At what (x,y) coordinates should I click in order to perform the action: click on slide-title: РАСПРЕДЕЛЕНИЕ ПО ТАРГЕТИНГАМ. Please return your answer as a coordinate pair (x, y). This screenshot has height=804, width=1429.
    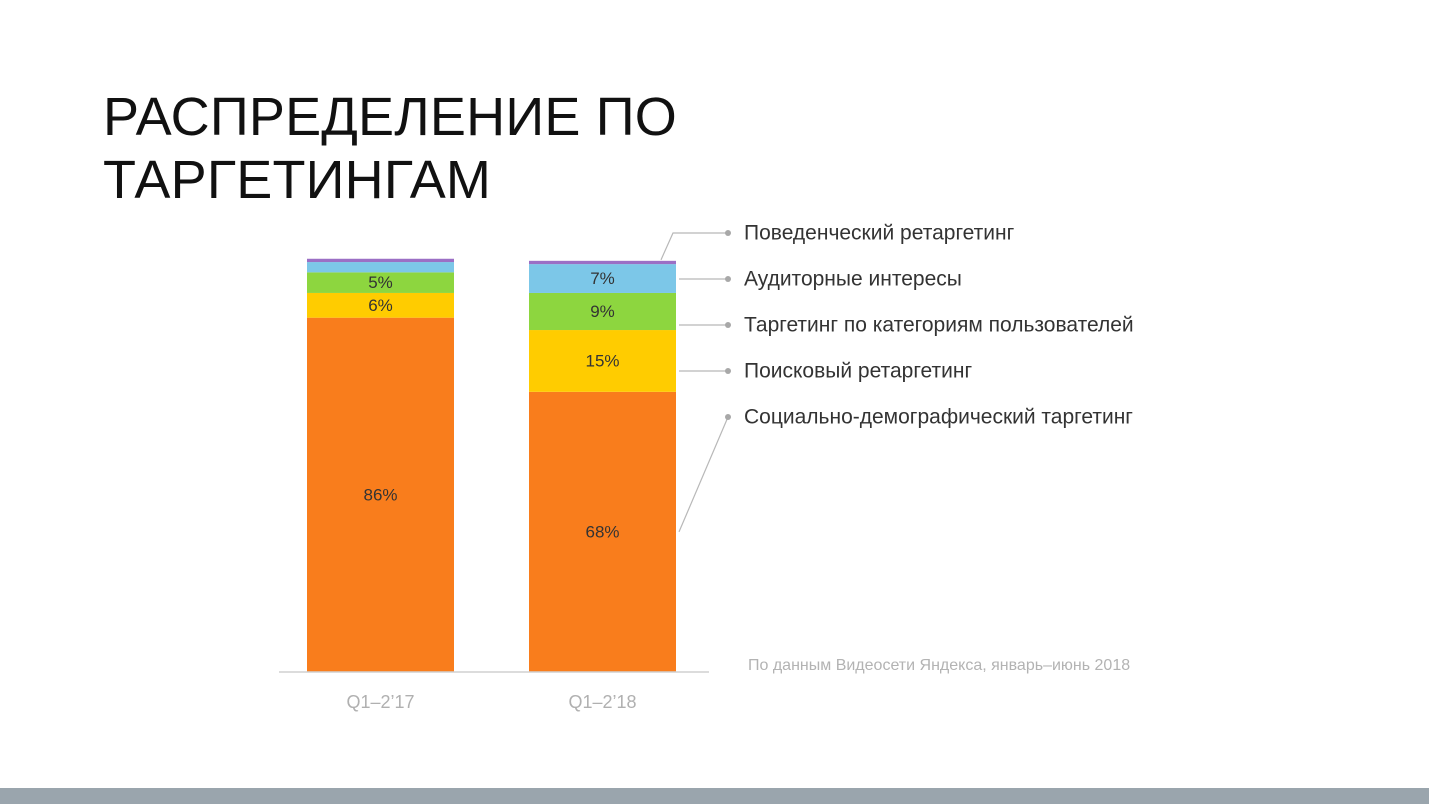
    Looking at the image, I should click on (390, 149).